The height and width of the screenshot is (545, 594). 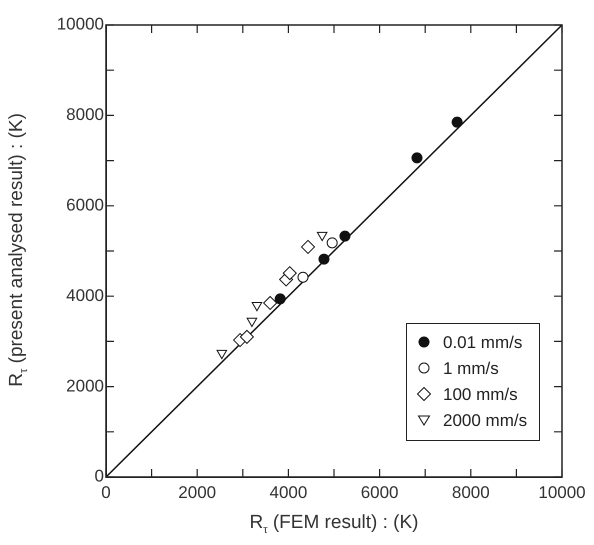 What do you see at coordinates (562, 492) in the screenshot?
I see `x-tick-label: 10000` at bounding box center [562, 492].